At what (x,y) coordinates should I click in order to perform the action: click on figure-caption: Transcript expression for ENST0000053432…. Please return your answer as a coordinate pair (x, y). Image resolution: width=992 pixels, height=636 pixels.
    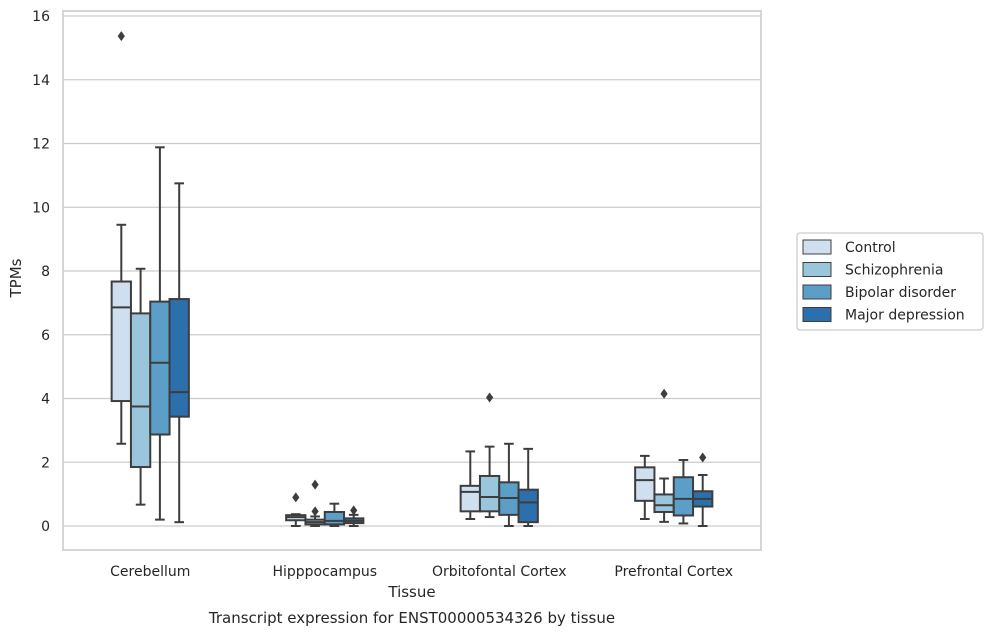
    Looking at the image, I should click on (411, 618).